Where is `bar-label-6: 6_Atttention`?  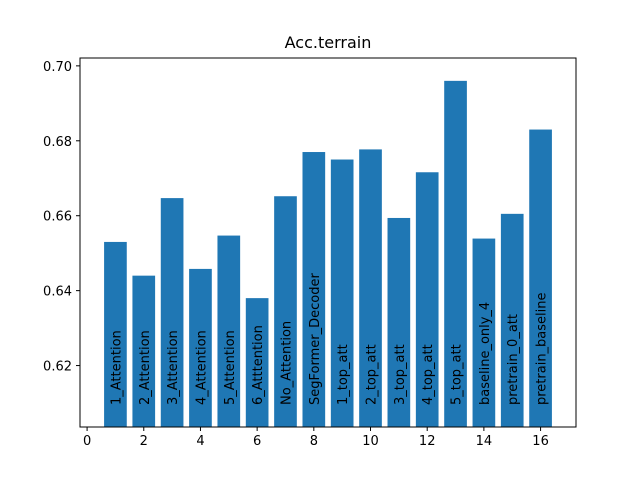
bar-label-6: 6_Atttention is located at coordinates (258, 365).